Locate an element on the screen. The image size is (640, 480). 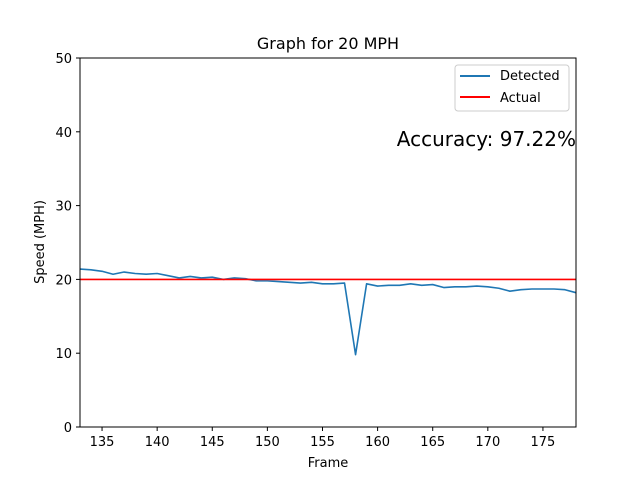
series-line-detected is located at coordinates (328, 312).